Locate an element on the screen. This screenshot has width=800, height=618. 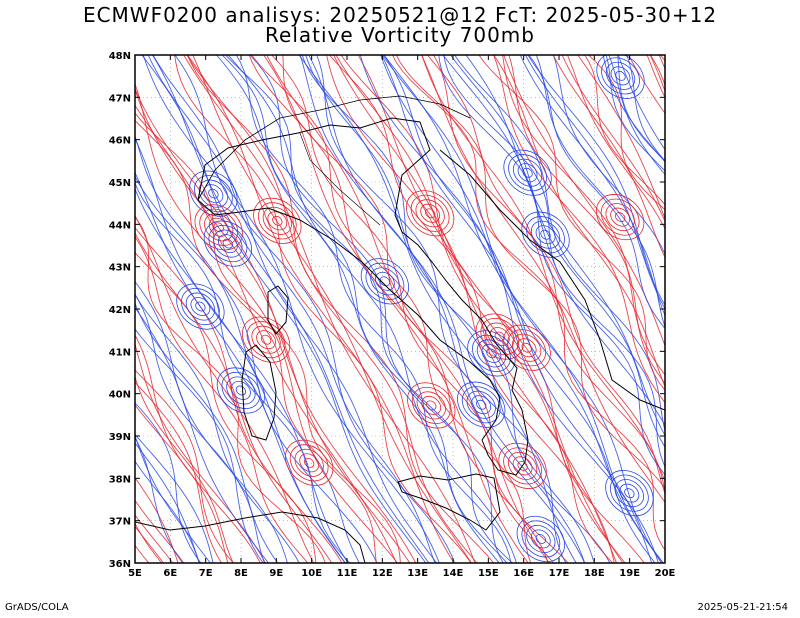
latitude-label: 39N is located at coordinates (120, 437).